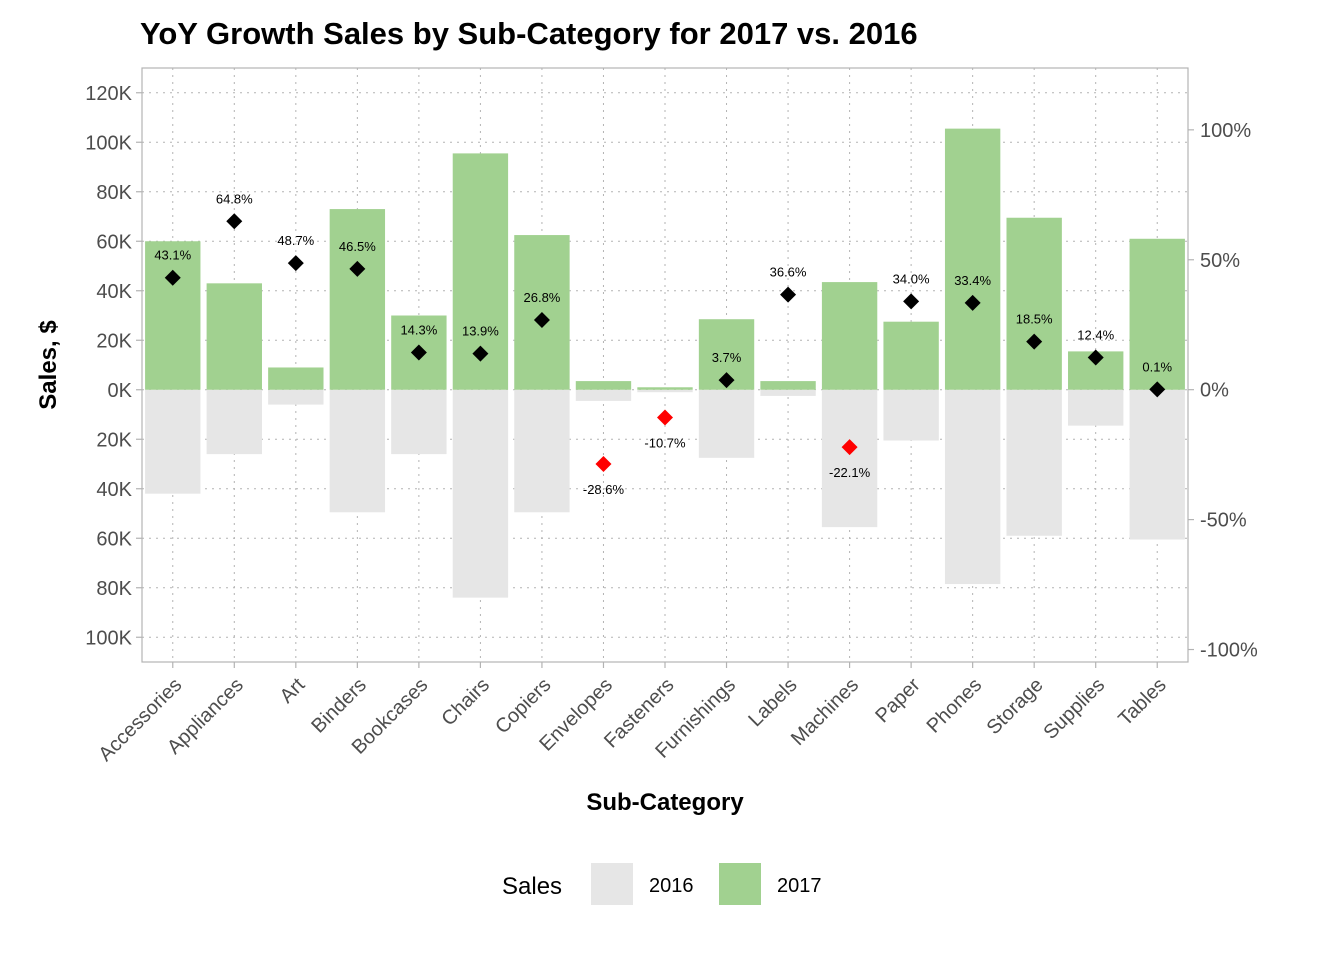 The width and height of the screenshot is (1344, 960). I want to click on growth-label: 18.5%, so click(1034, 319).